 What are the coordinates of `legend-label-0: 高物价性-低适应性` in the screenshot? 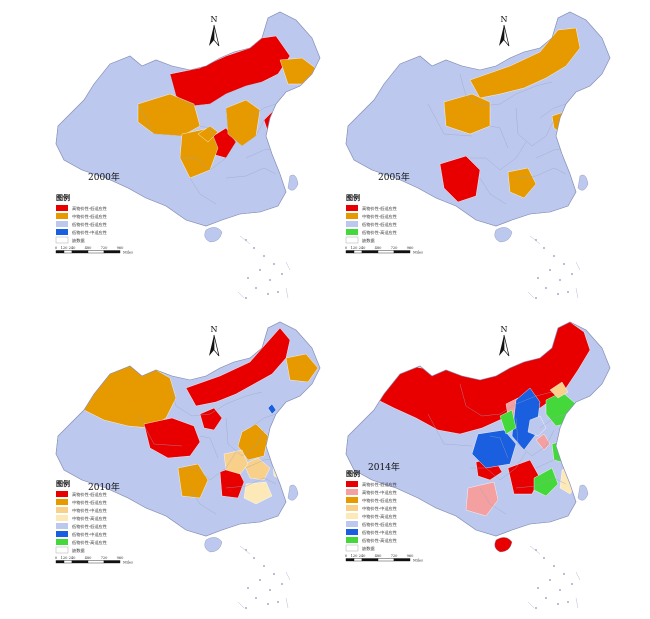 It's located at (379, 208).